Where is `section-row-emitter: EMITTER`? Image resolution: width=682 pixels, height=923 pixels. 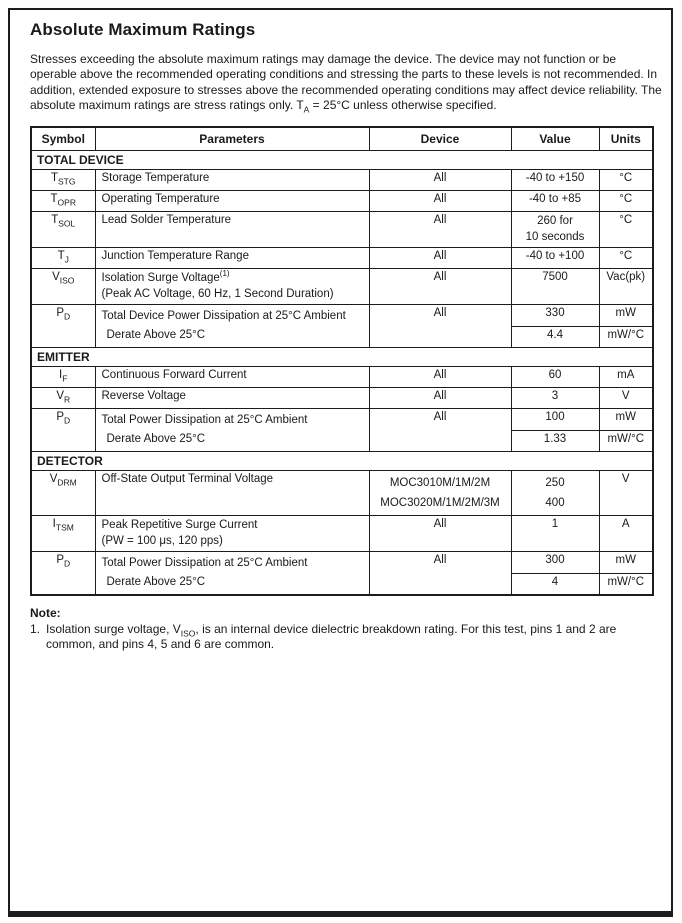
section-row-emitter: EMITTER is located at coordinates (342, 357).